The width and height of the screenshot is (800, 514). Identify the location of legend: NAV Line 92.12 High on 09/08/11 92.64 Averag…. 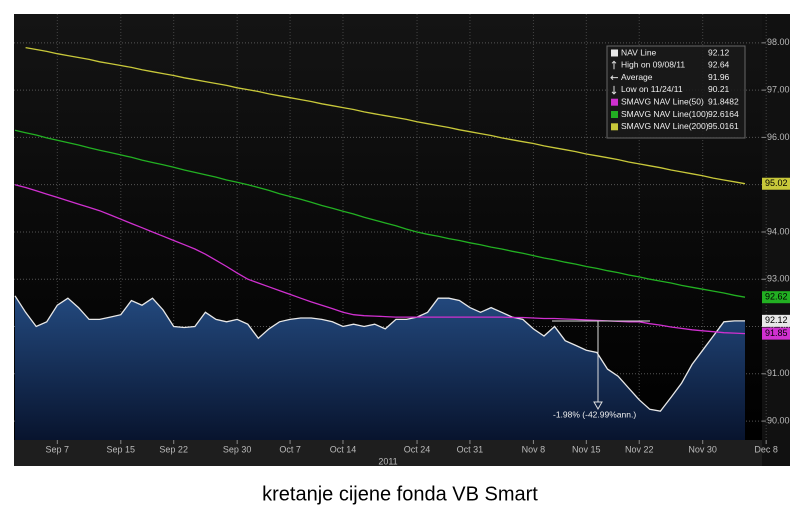
(676, 92).